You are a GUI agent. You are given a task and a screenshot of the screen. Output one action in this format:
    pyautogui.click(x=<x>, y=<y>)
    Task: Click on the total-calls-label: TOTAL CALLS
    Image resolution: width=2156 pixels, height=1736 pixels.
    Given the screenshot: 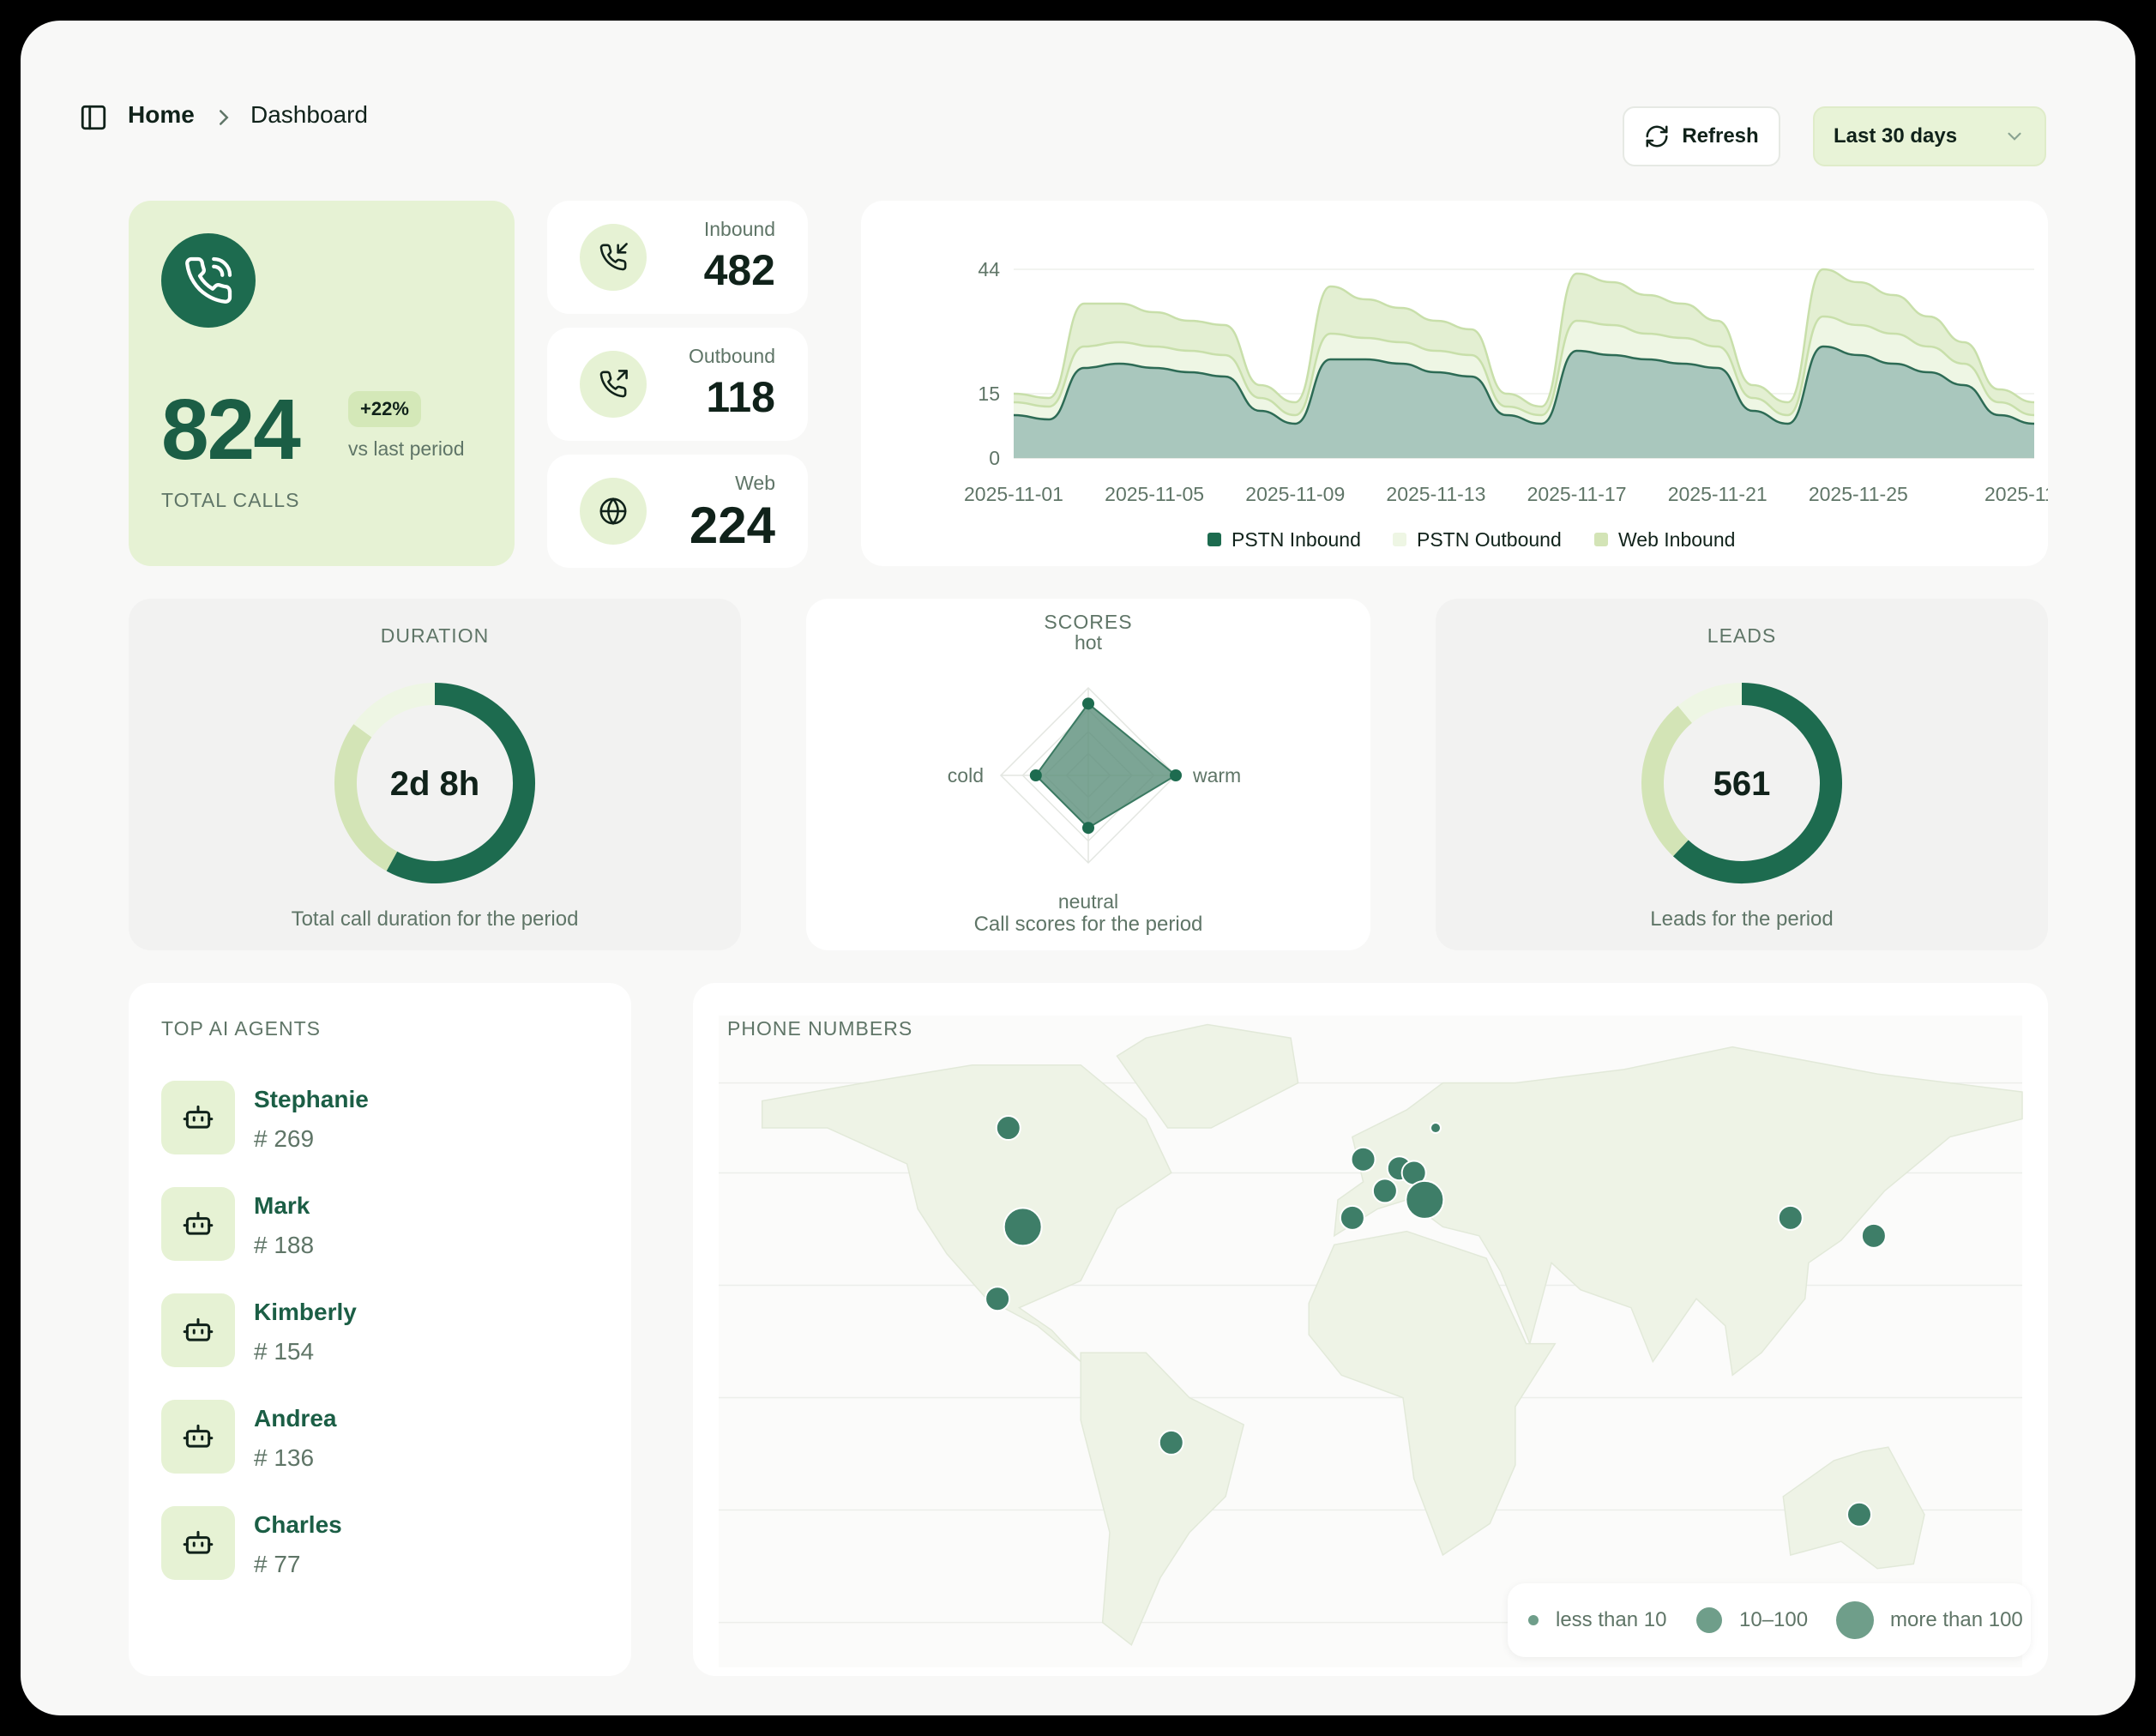 What is the action you would take?
    pyautogui.click(x=231, y=500)
    